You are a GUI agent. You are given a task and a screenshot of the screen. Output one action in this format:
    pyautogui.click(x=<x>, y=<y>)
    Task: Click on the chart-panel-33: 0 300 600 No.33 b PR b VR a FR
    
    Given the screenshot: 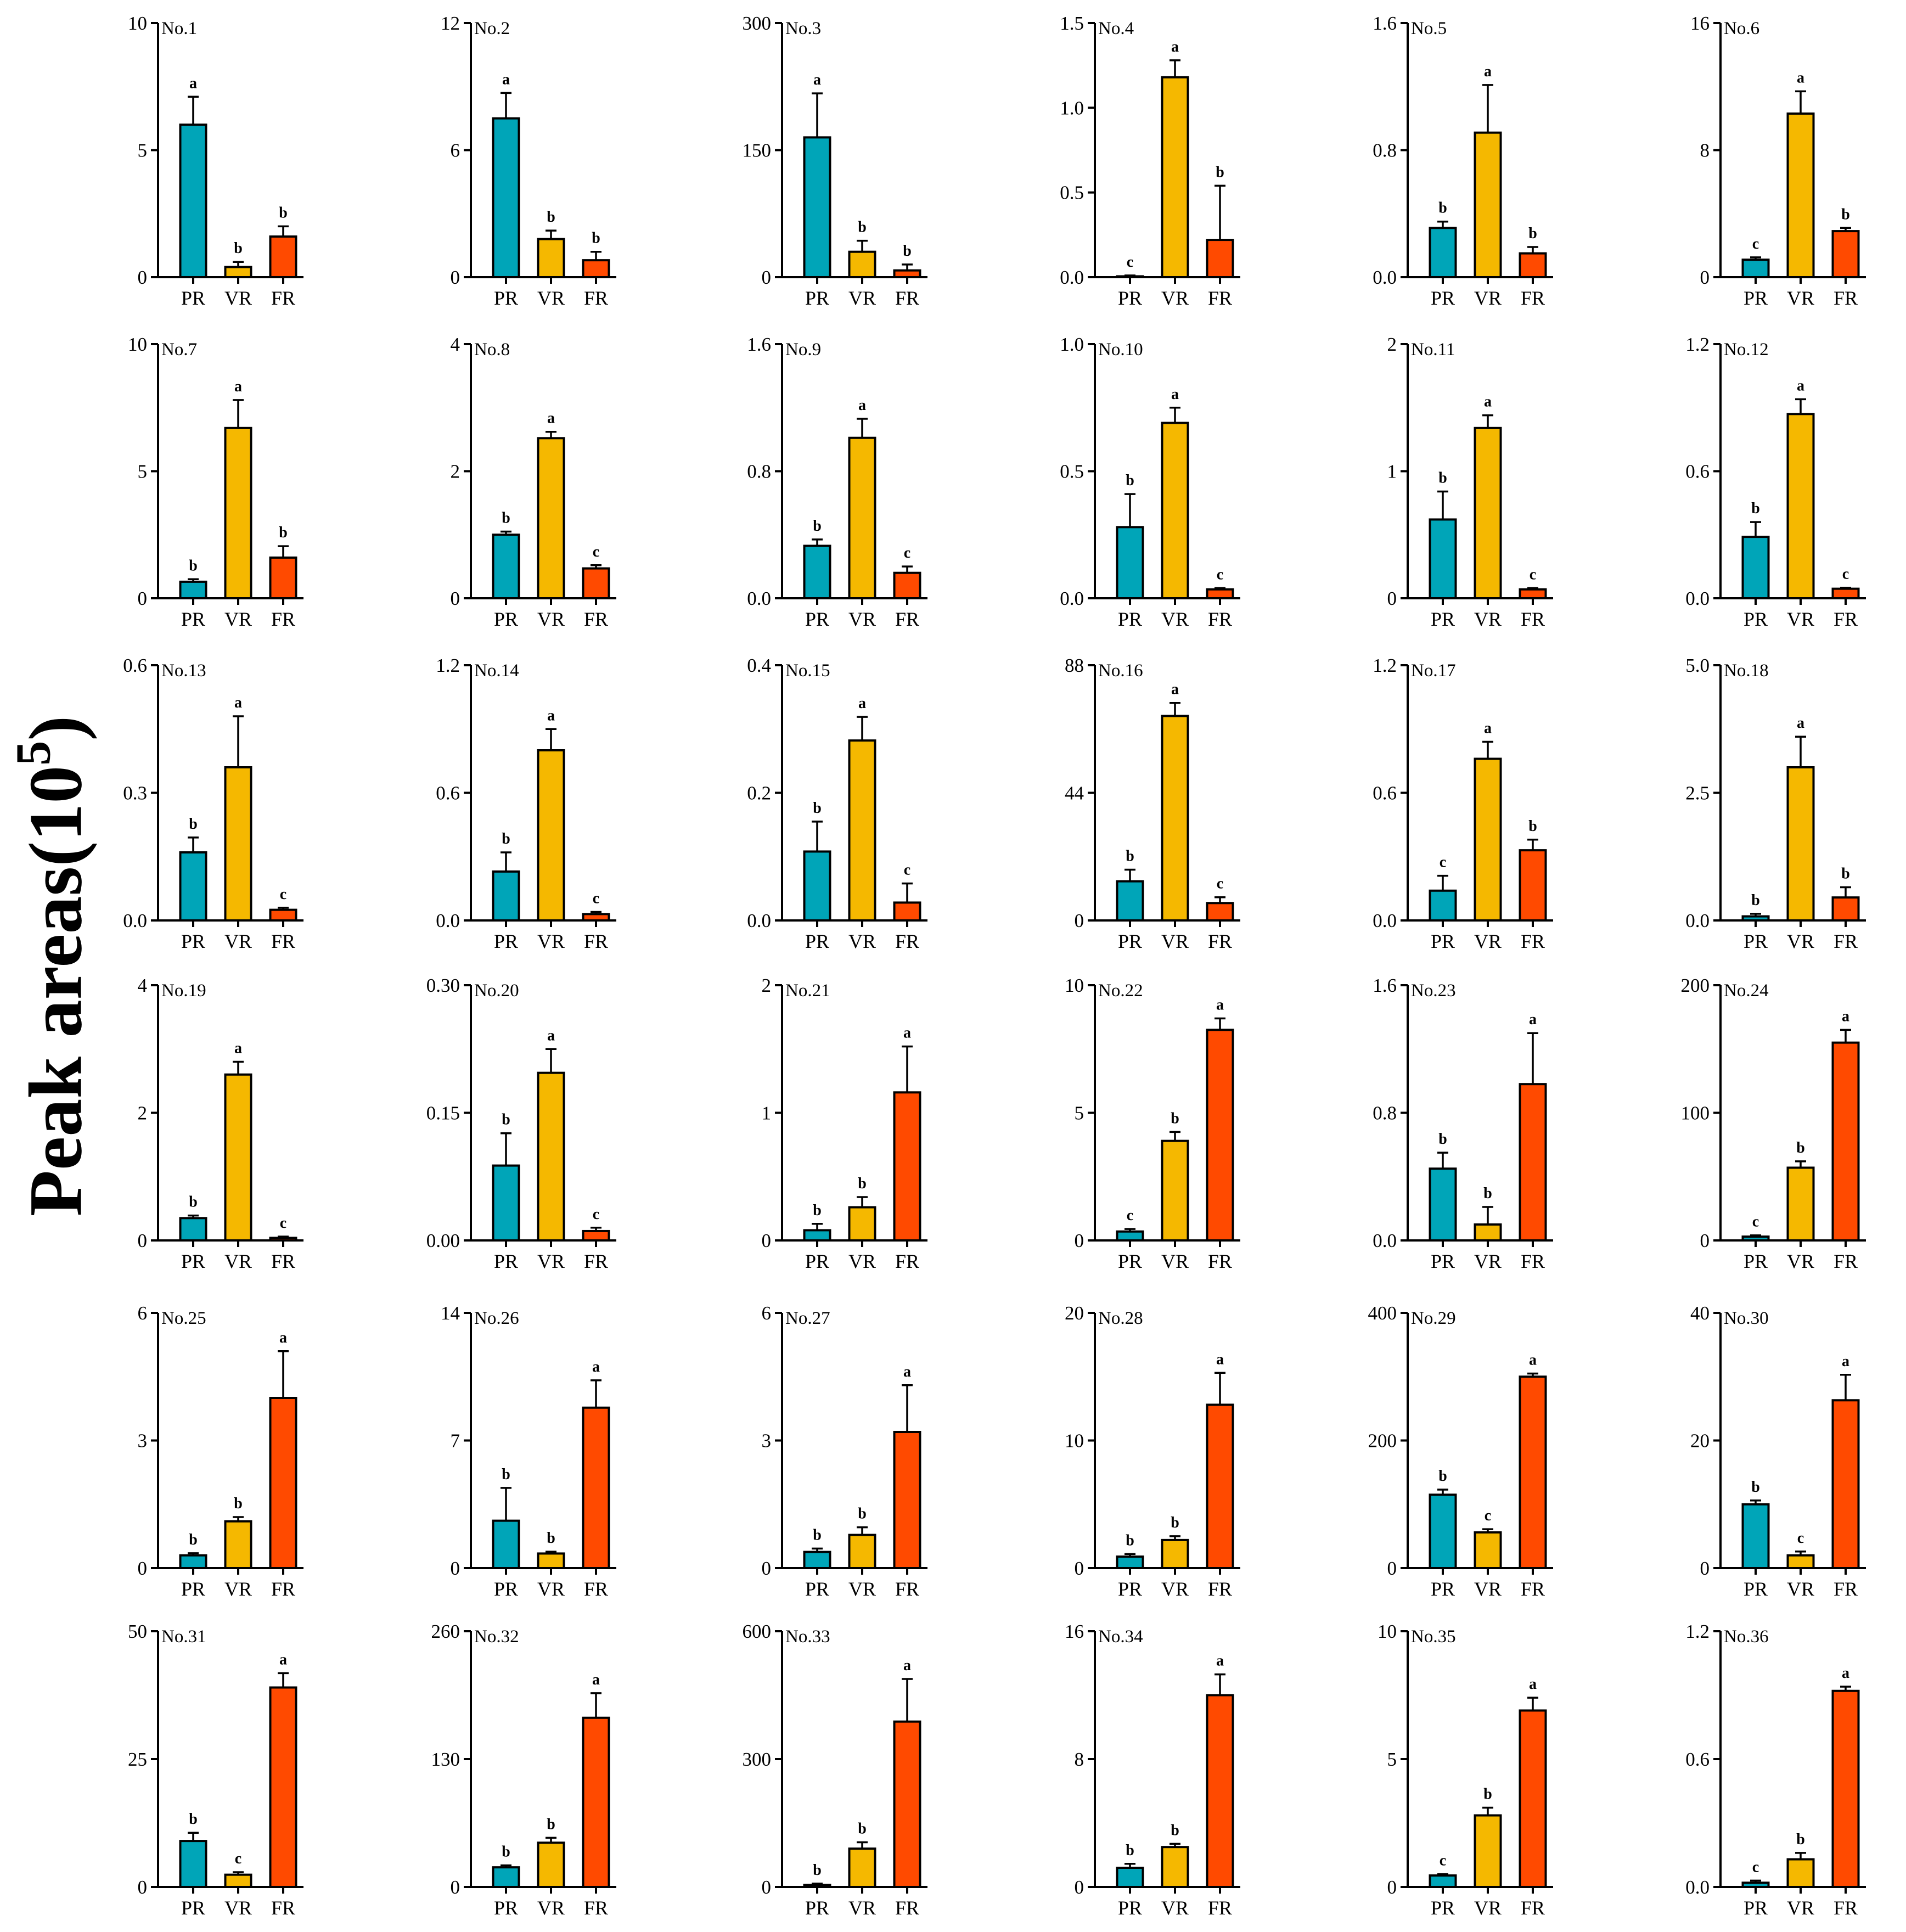 What is the action you would take?
    pyautogui.click(x=835, y=1770)
    